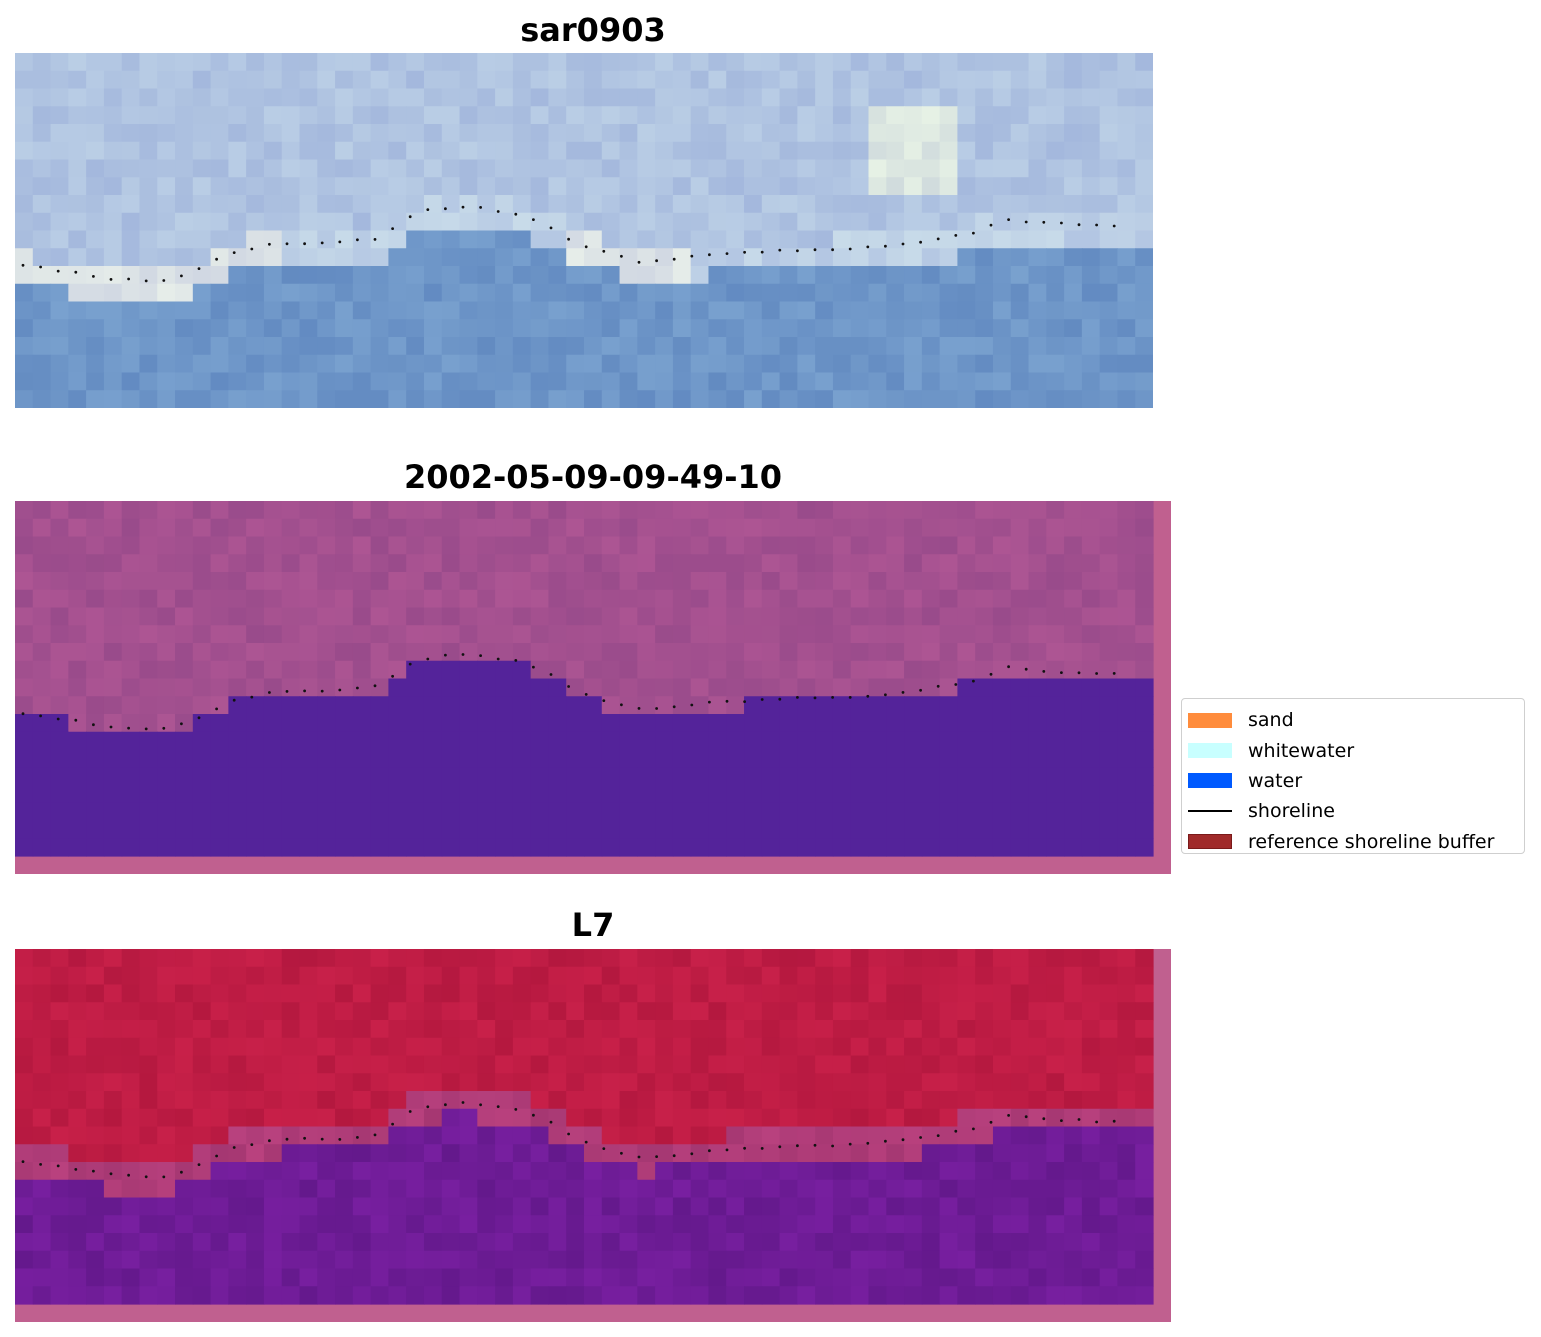 This screenshot has height=1337, width=1541. What do you see at coordinates (1356, 811) in the screenshot?
I see `legend-item-shoreline: shoreline` at bounding box center [1356, 811].